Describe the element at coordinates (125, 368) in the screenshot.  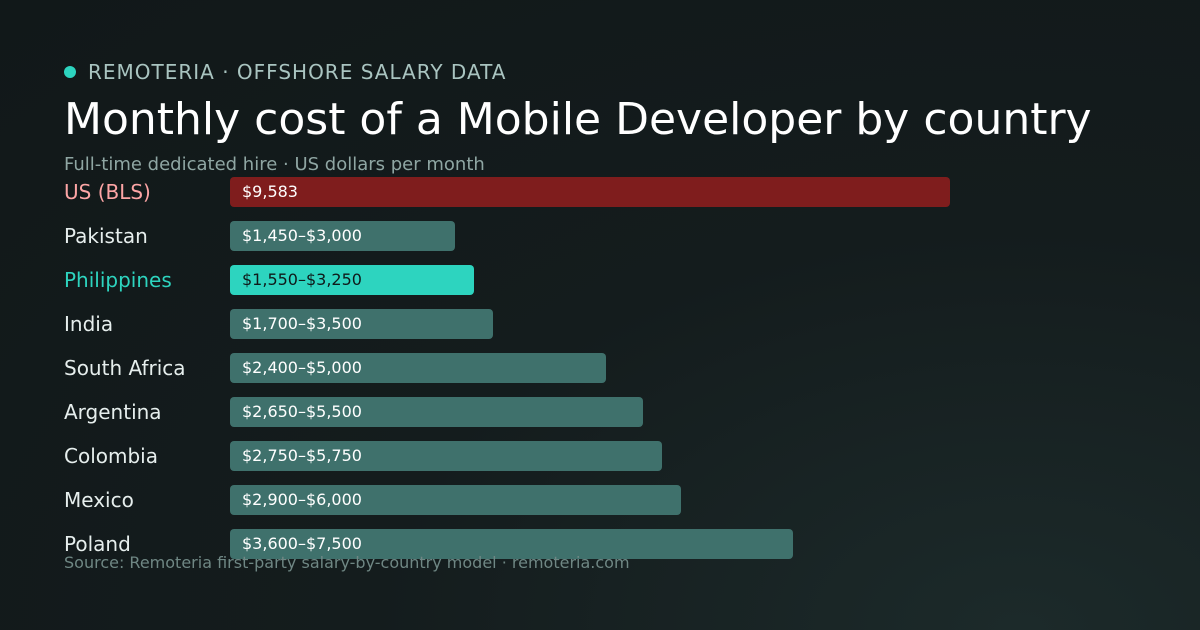
I see `country-label-south-africa: South Africa` at that location.